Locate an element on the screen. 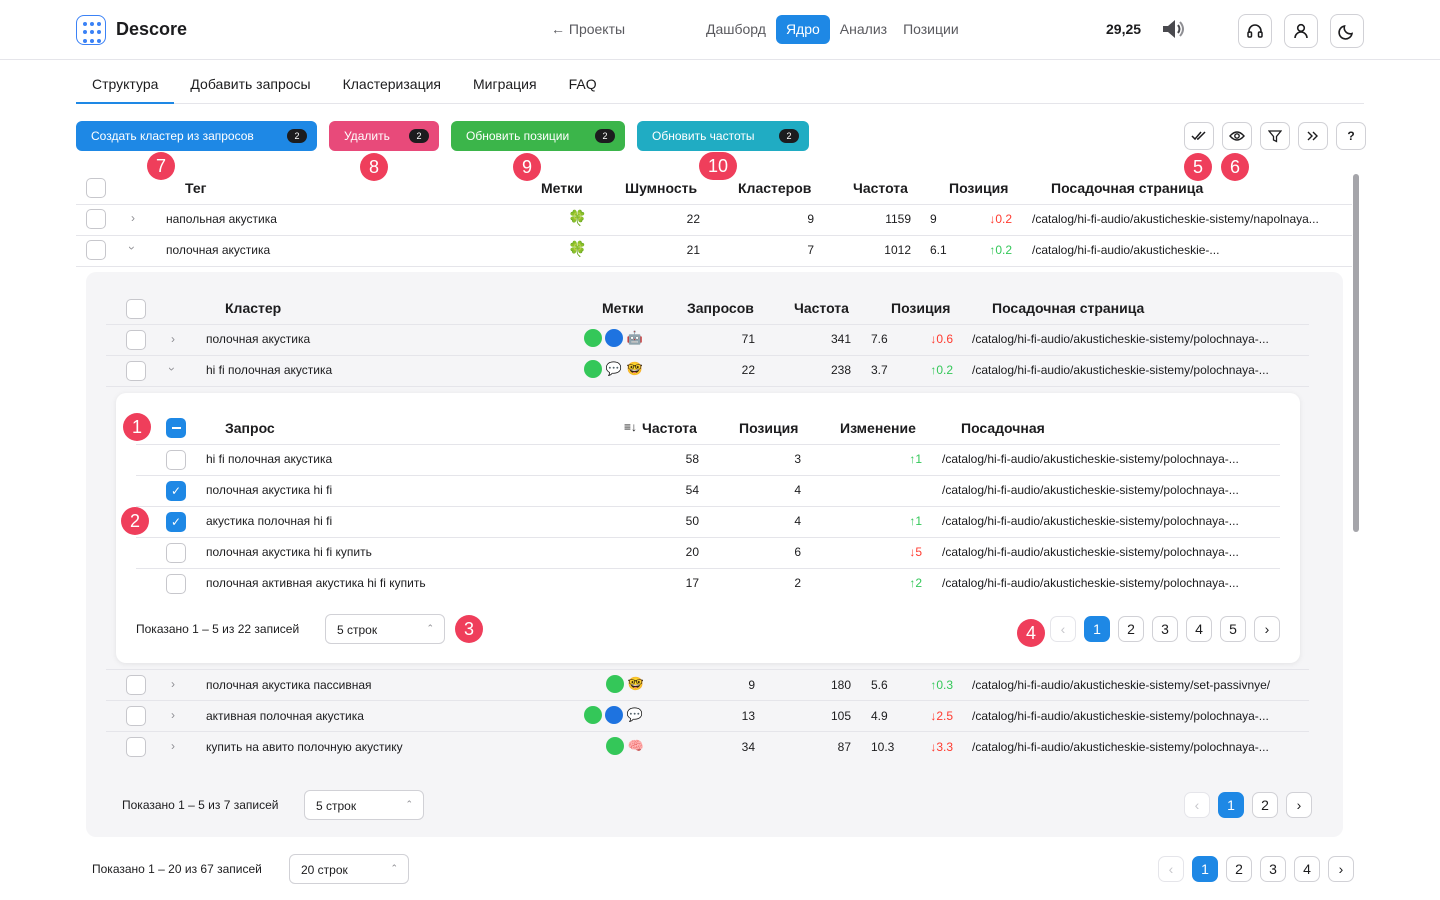 Image resolution: width=1440 pixels, height=900 pixels. tags-next-page-button: › is located at coordinates (1341, 869).